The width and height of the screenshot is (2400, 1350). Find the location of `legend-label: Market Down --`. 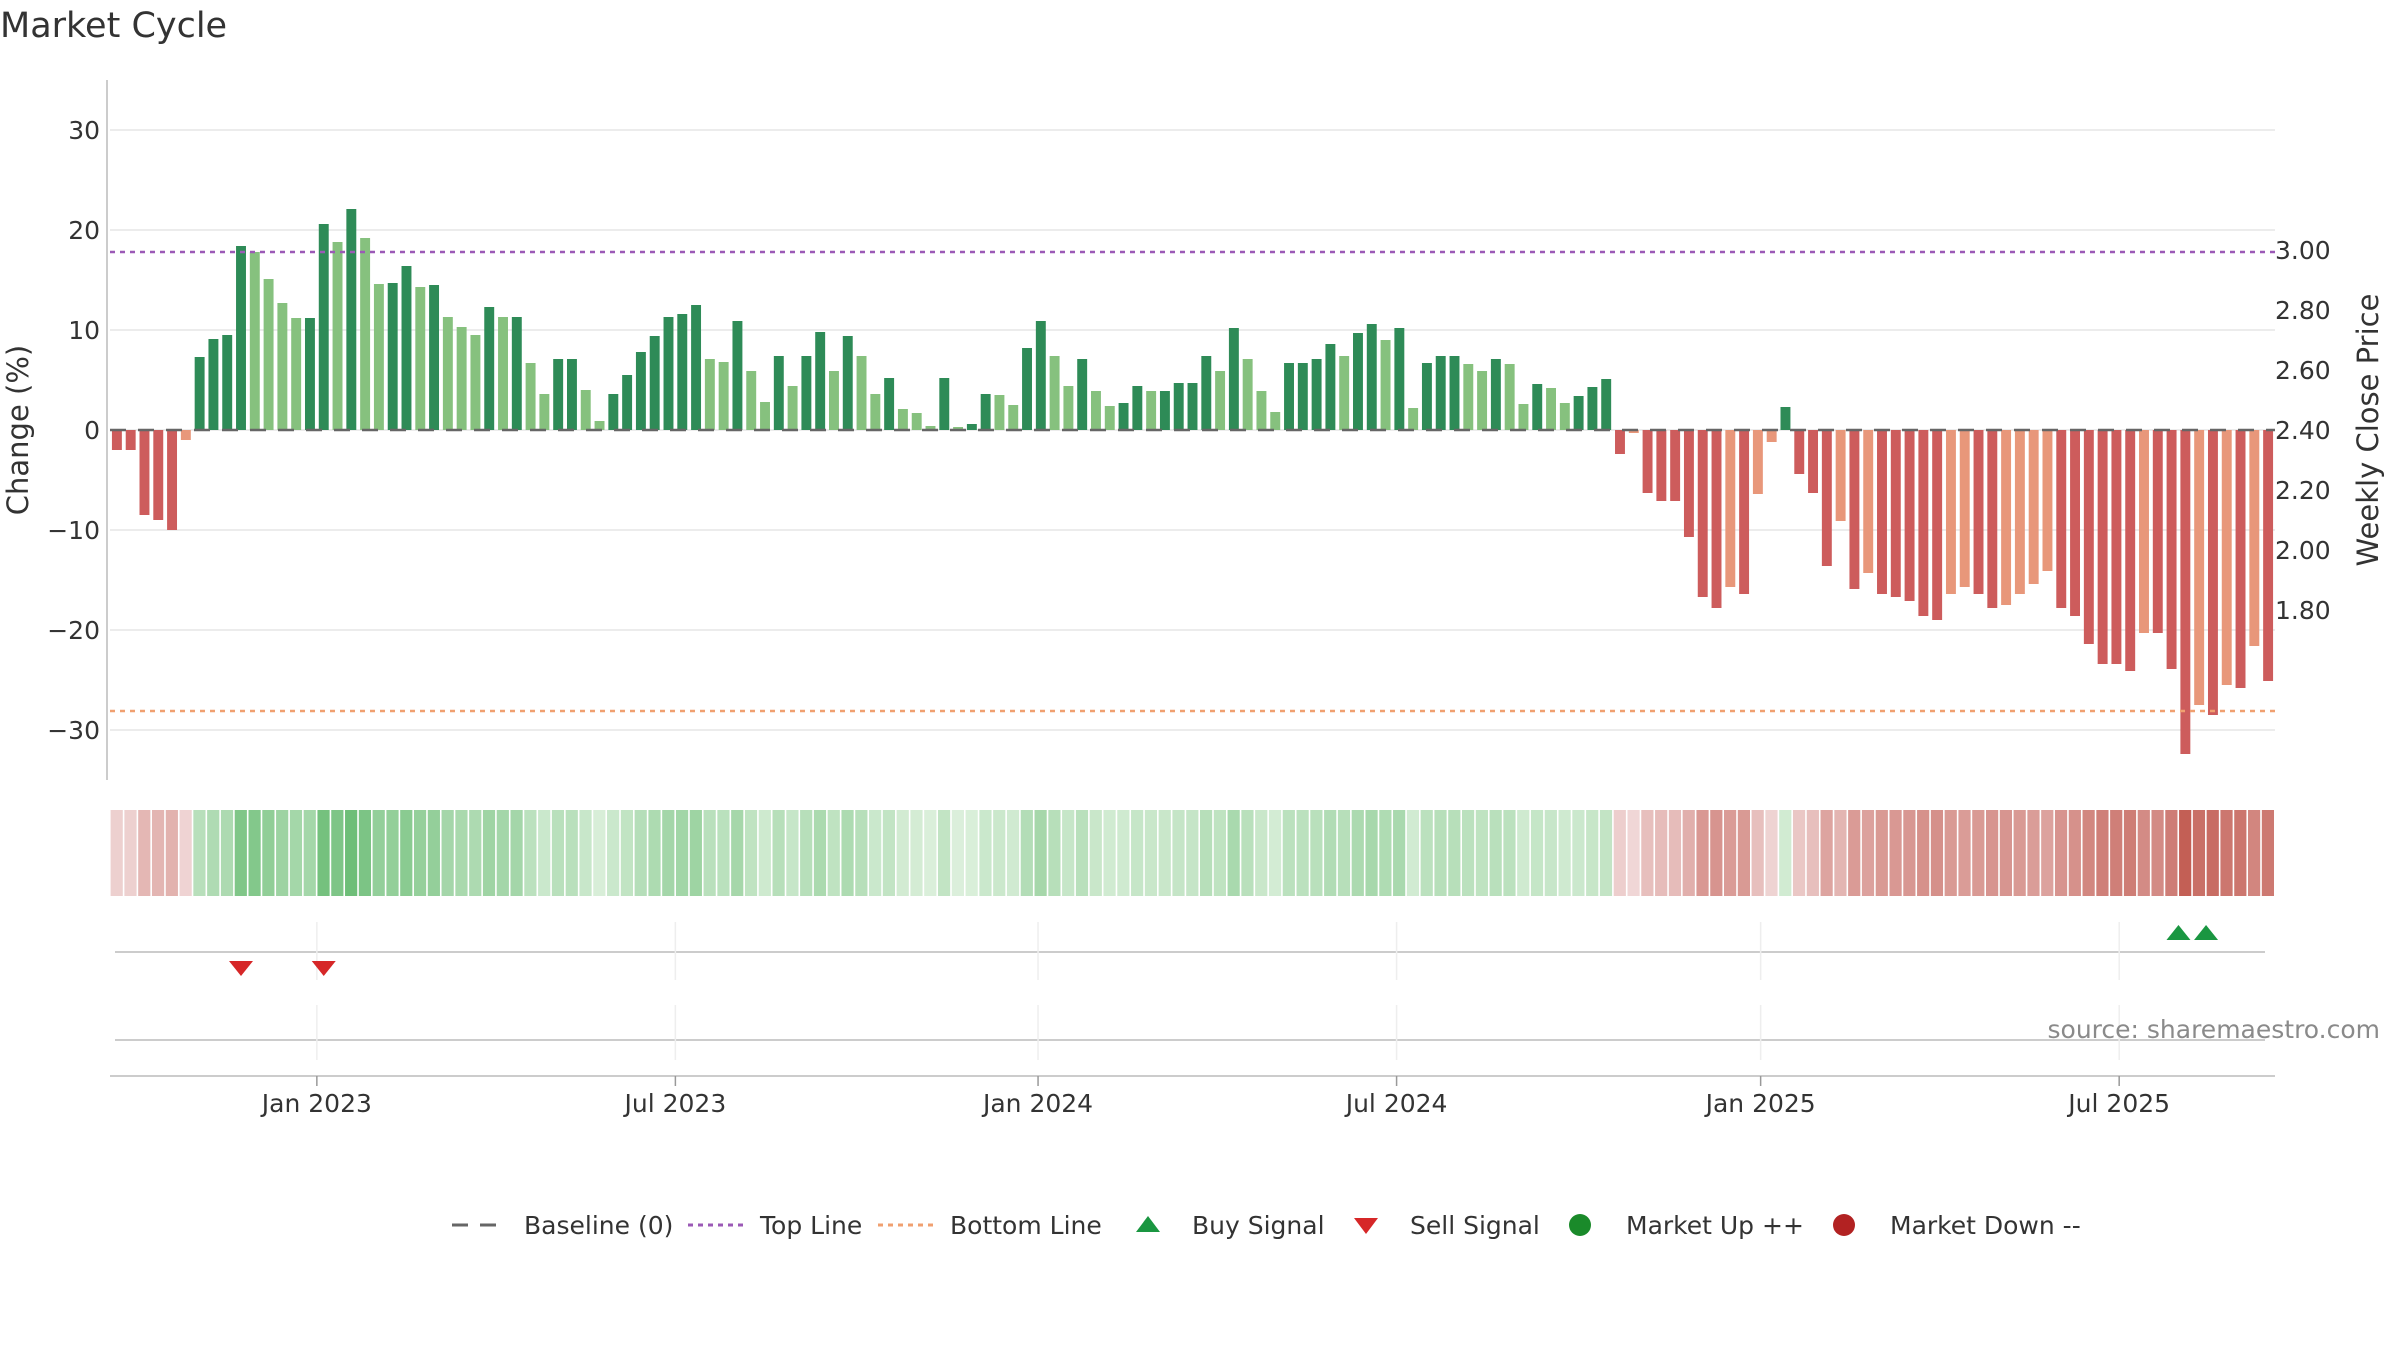

legend-label: Market Down -- is located at coordinates (1985, 1225).